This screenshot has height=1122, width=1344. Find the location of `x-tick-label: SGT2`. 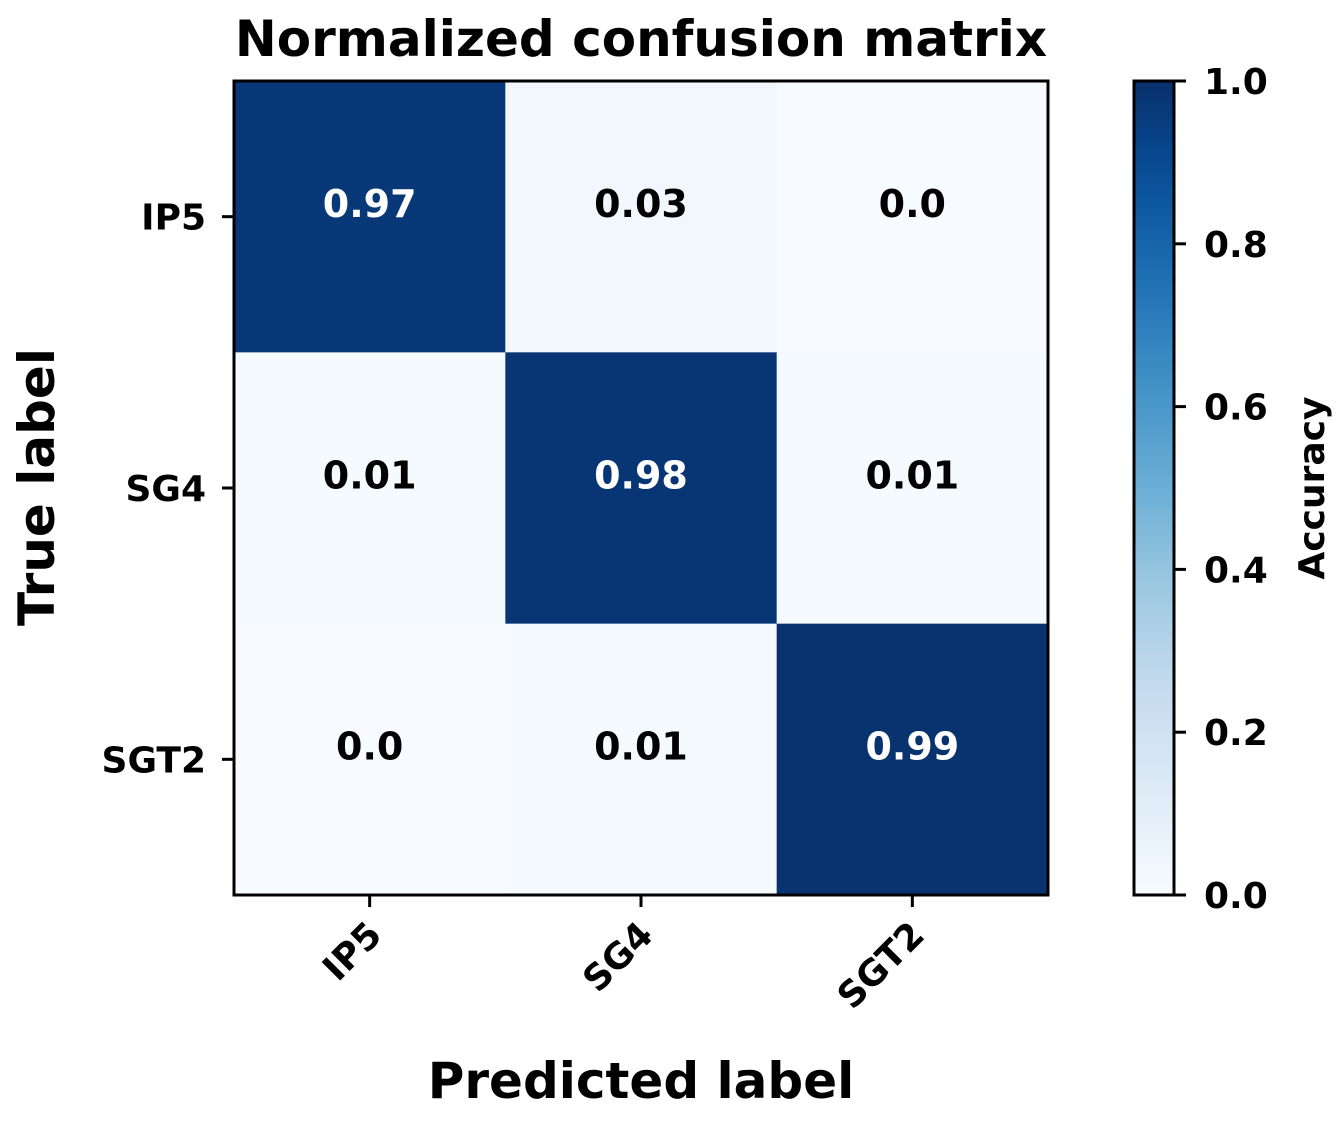

x-tick-label: SGT2 is located at coordinates (881, 965).